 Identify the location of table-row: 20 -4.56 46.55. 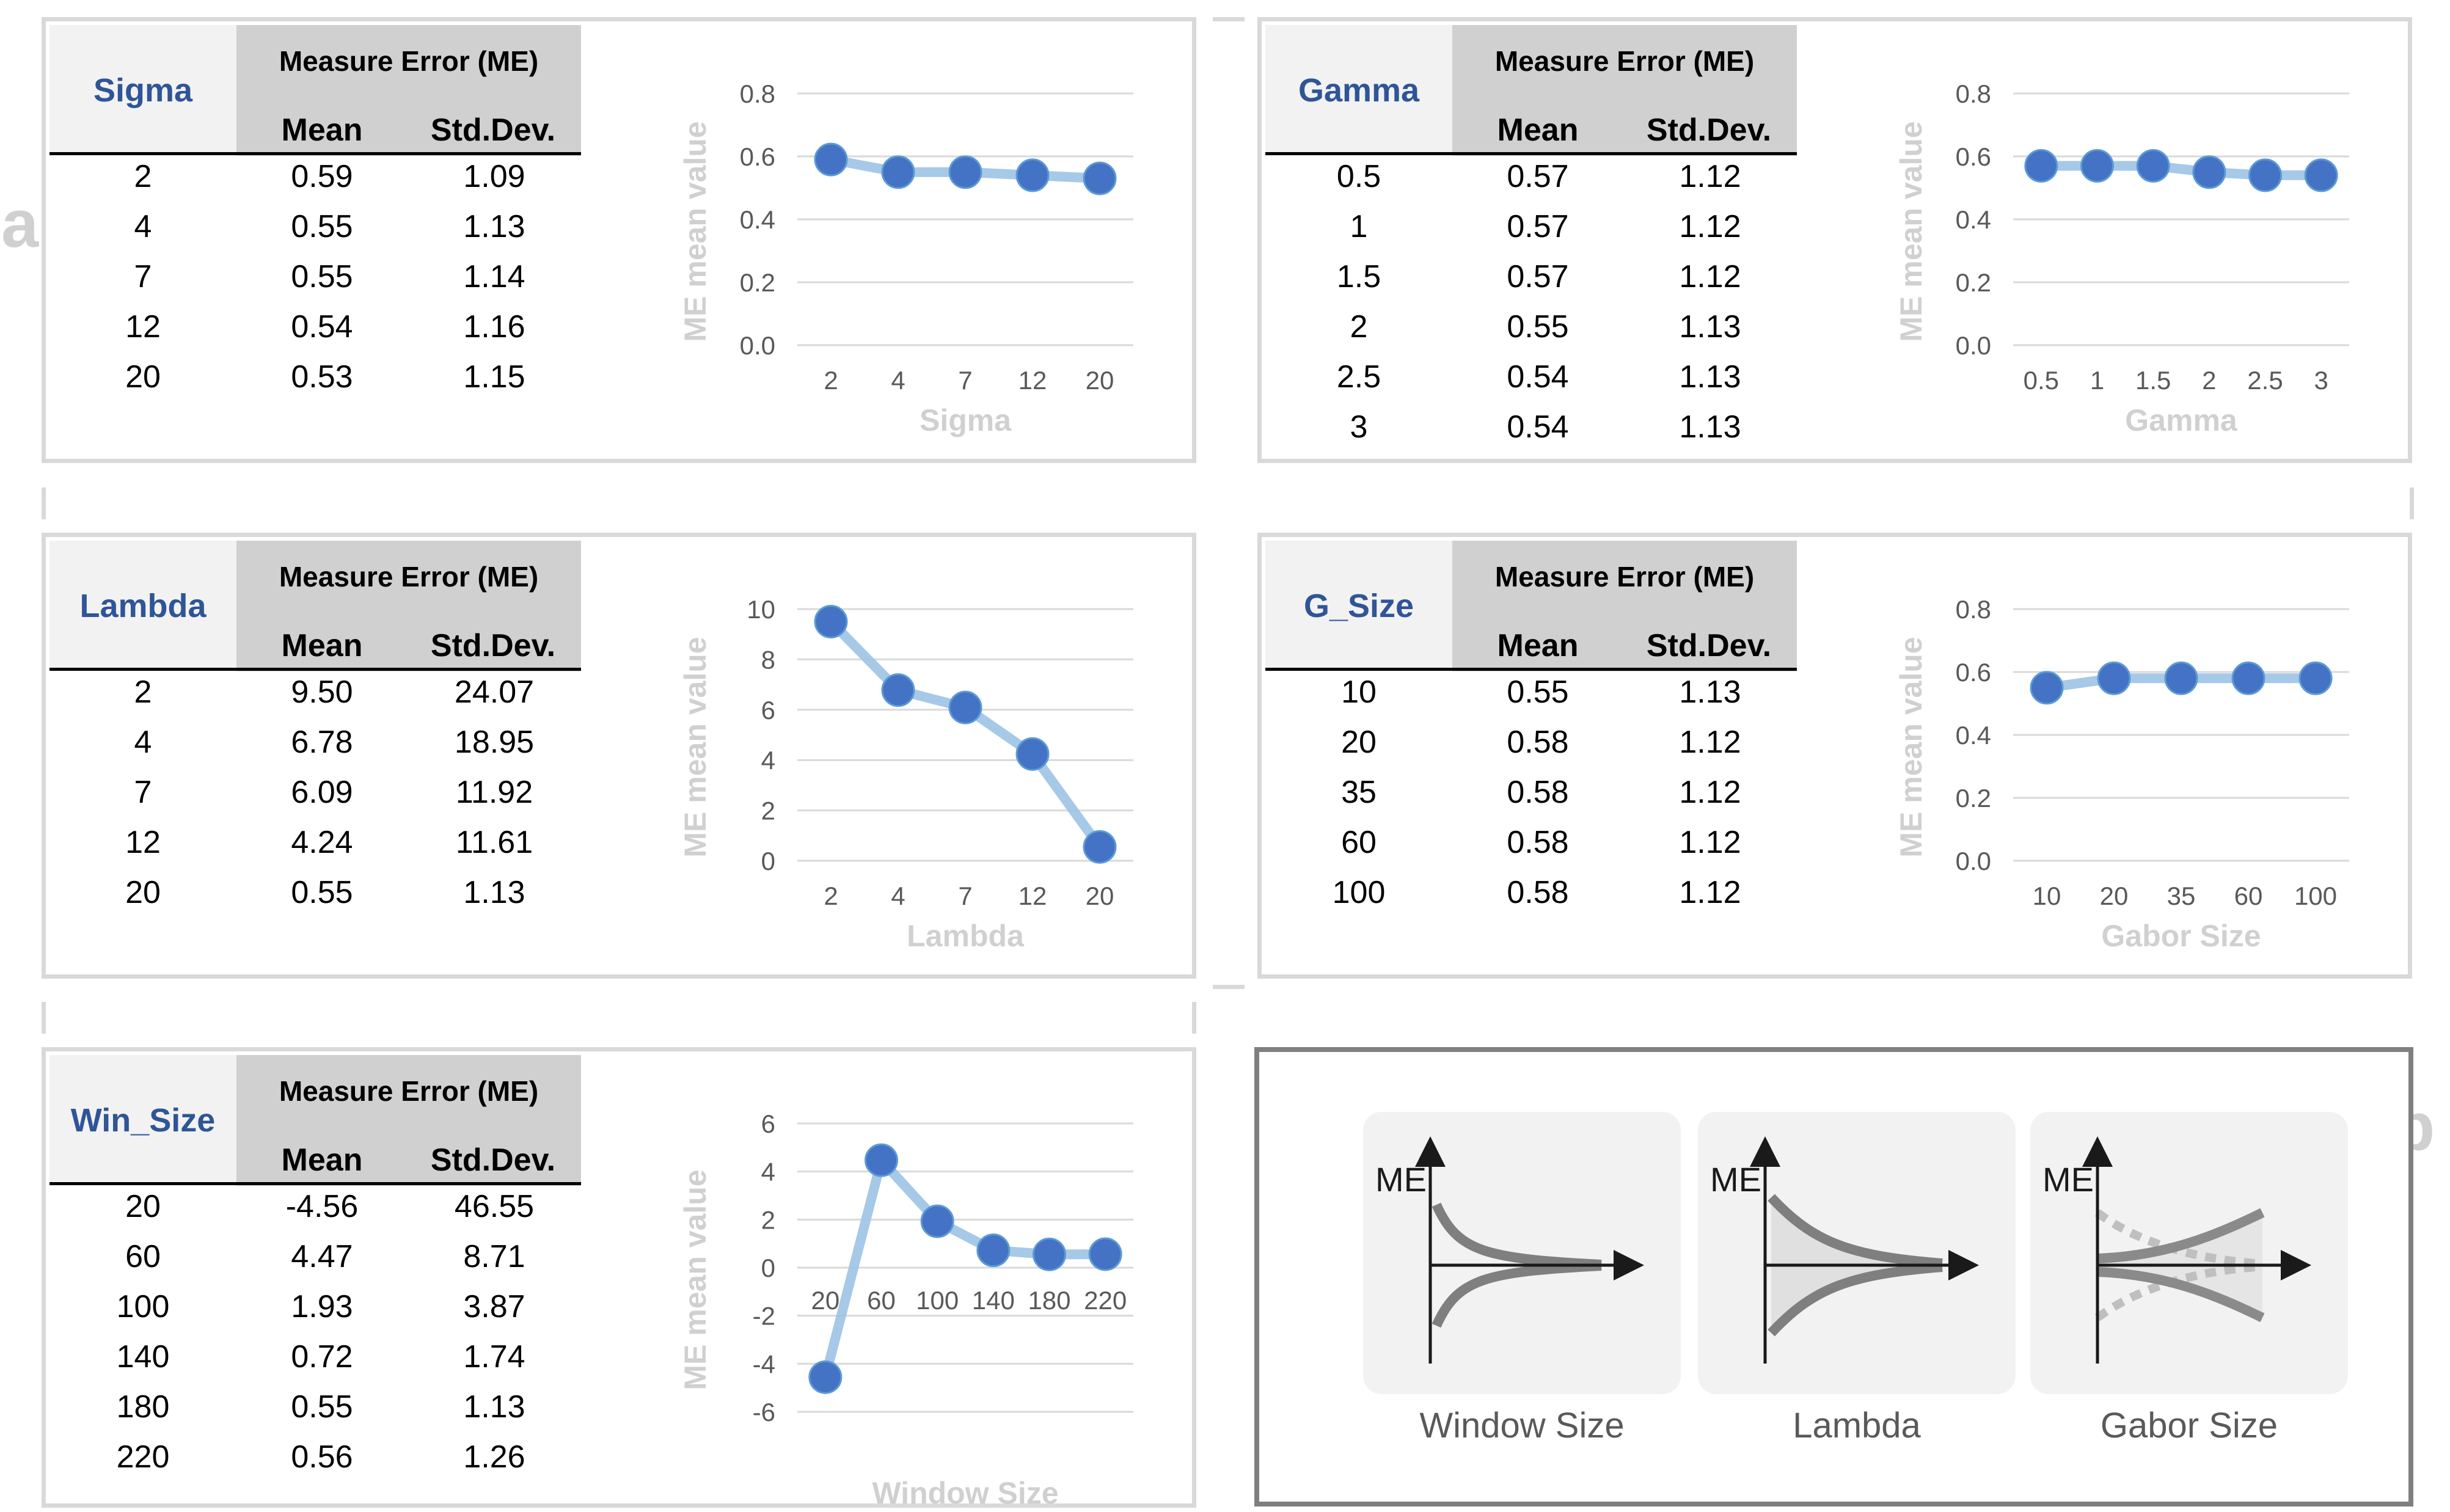
(315, 1213).